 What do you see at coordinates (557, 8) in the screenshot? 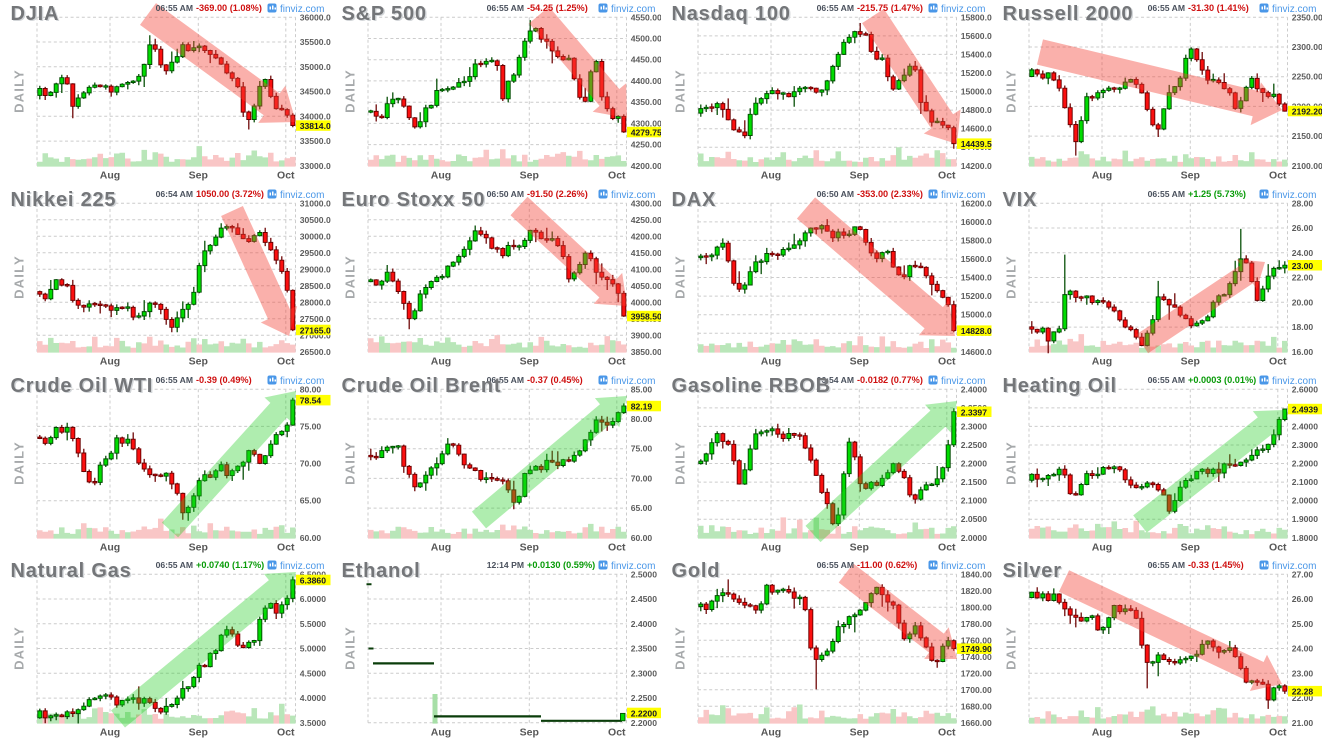
I see `svg-text: -54.25 (1.25%)` at bounding box center [557, 8].